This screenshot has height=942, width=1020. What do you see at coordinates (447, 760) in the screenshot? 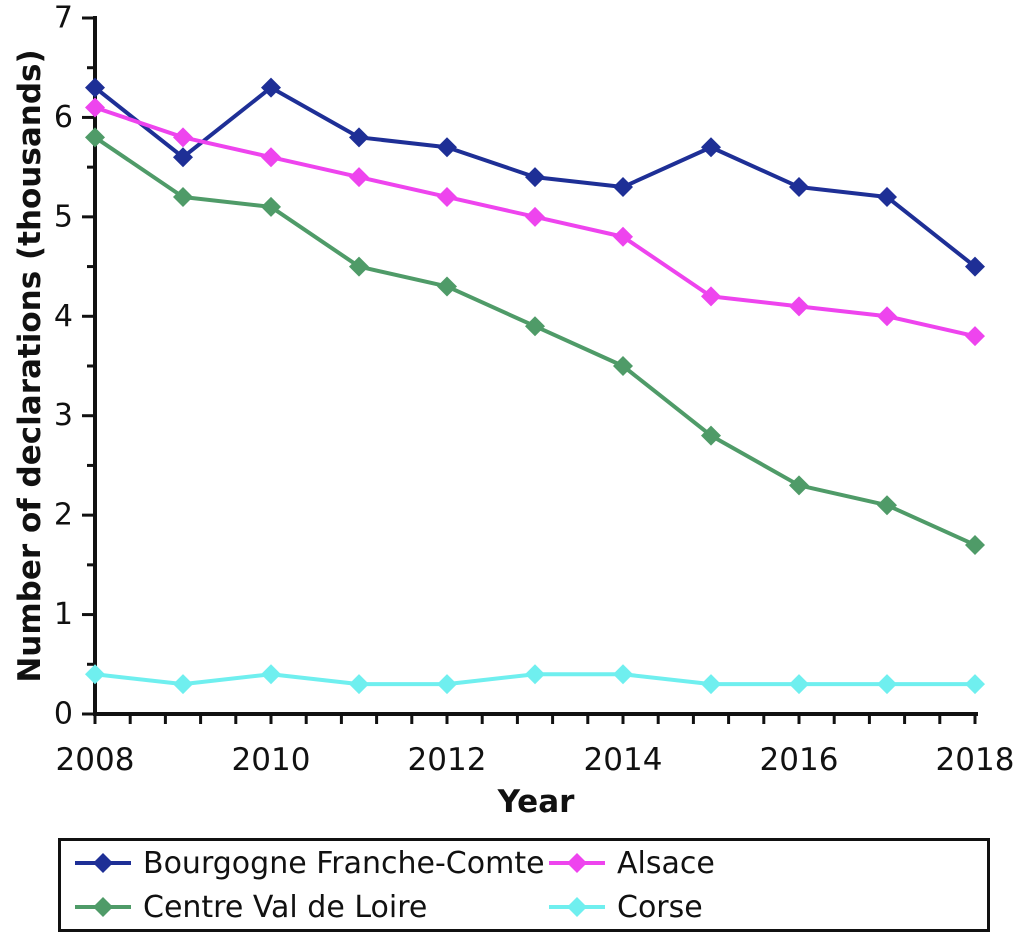
I see `x-tick-label: 2012` at bounding box center [447, 760].